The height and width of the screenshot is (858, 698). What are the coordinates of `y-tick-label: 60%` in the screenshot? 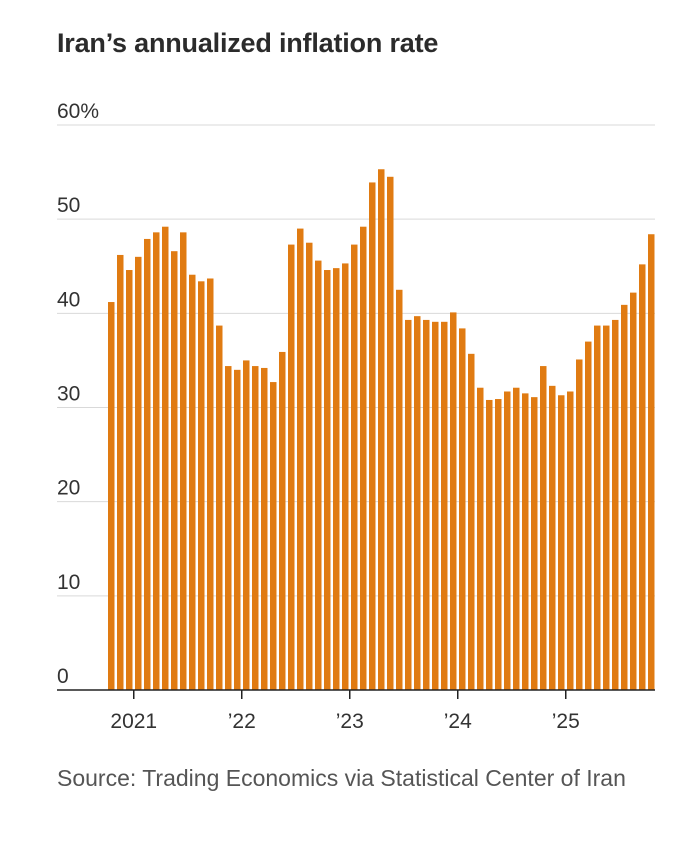 It's located at (78, 111).